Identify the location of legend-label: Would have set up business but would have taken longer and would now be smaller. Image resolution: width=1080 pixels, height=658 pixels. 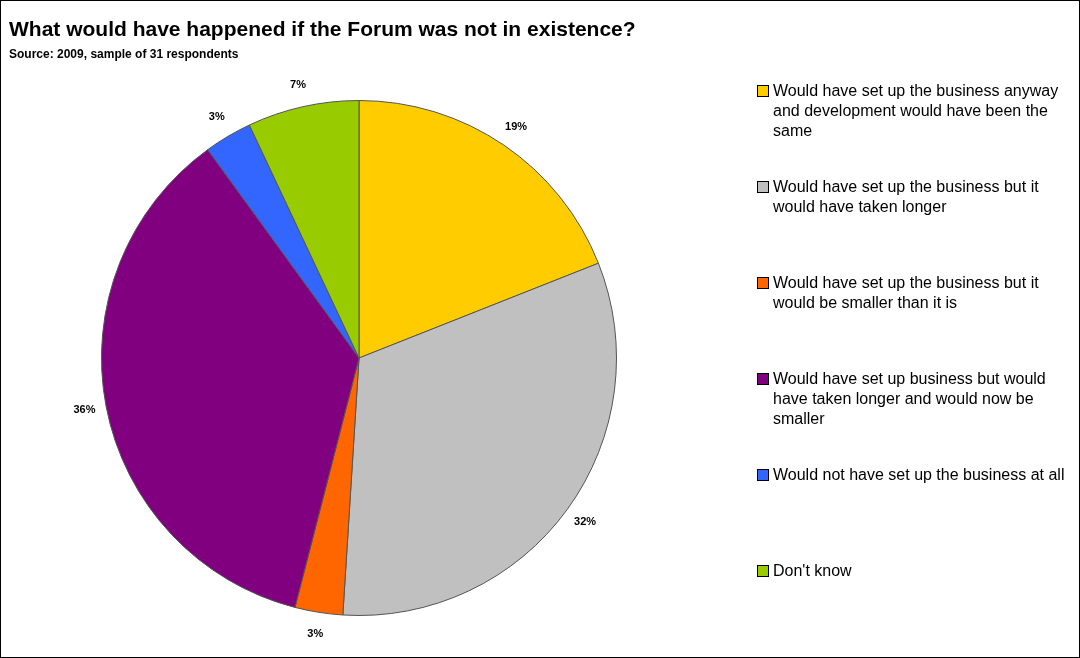
(910, 399).